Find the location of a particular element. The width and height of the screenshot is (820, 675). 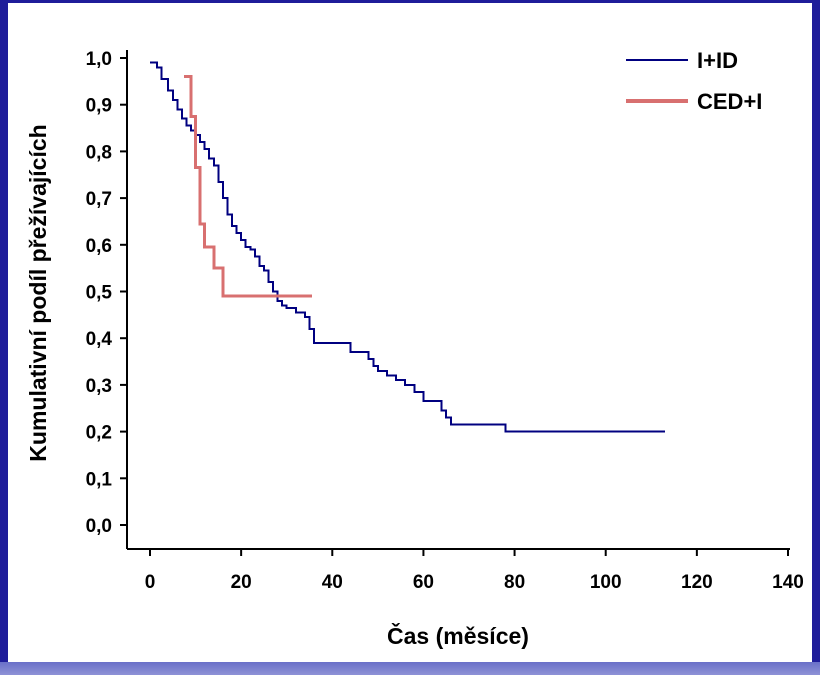

legend-label-I-ID: I+ID is located at coordinates (717, 60).